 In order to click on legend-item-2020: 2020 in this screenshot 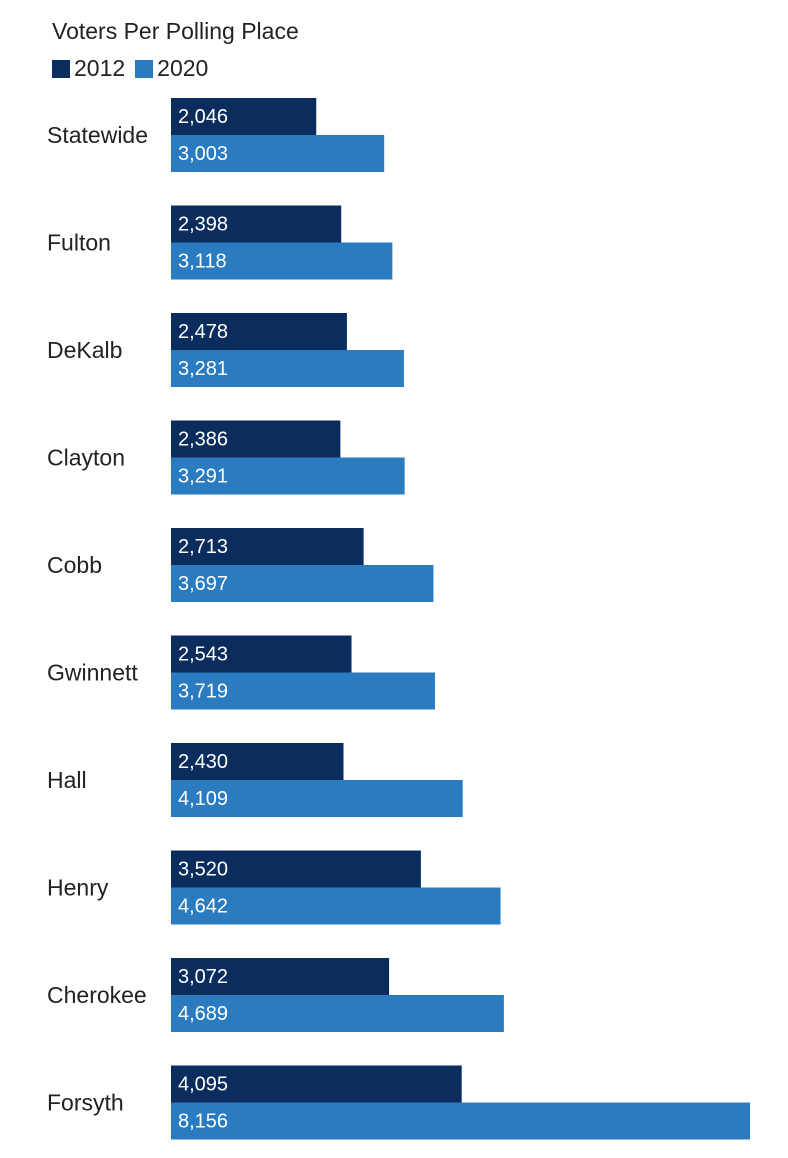, I will do `click(171, 68)`.